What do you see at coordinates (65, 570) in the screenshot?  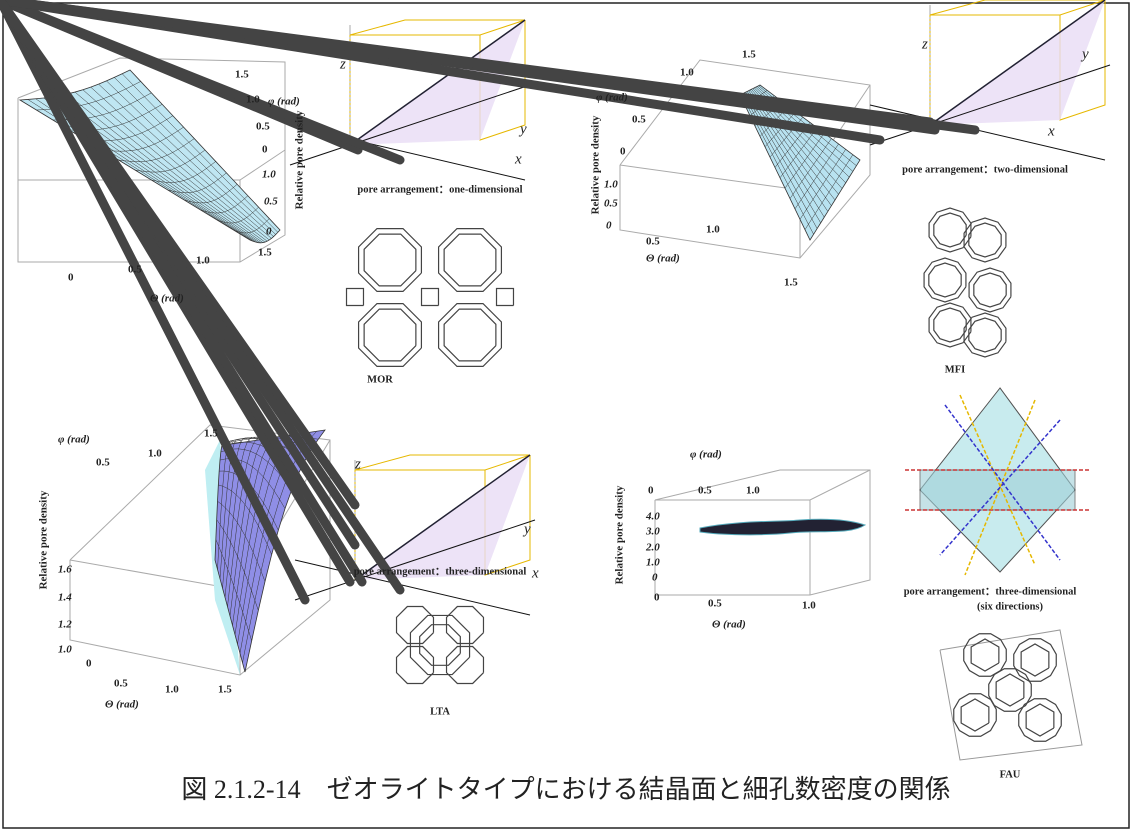 I see `z-tick: 1.6` at bounding box center [65, 570].